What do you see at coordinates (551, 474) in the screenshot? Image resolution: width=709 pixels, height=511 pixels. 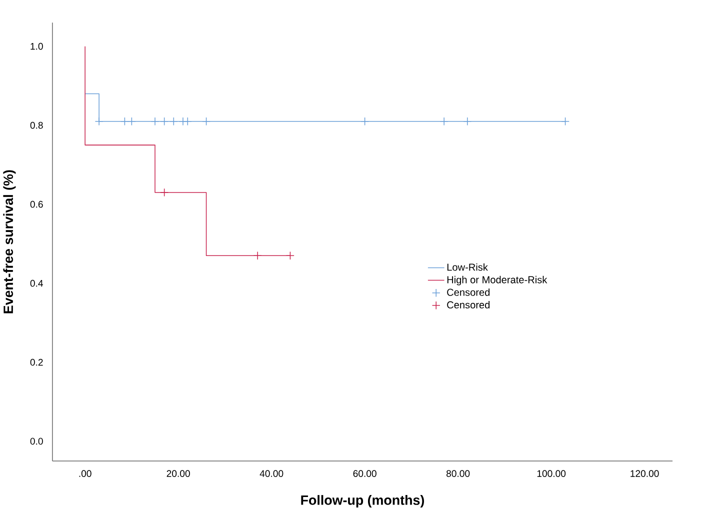 I see `x-tick-label: 100.00` at bounding box center [551, 474].